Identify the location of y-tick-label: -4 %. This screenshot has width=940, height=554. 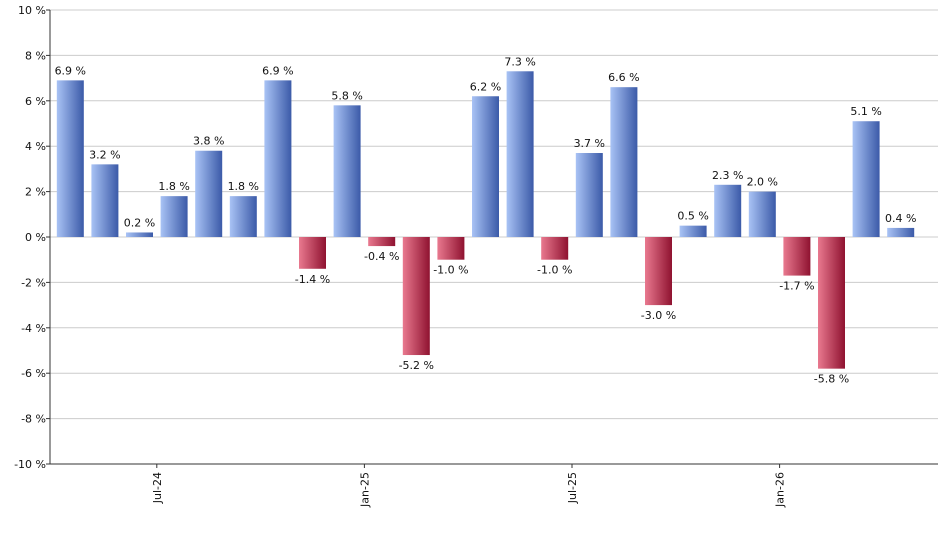
(33, 328).